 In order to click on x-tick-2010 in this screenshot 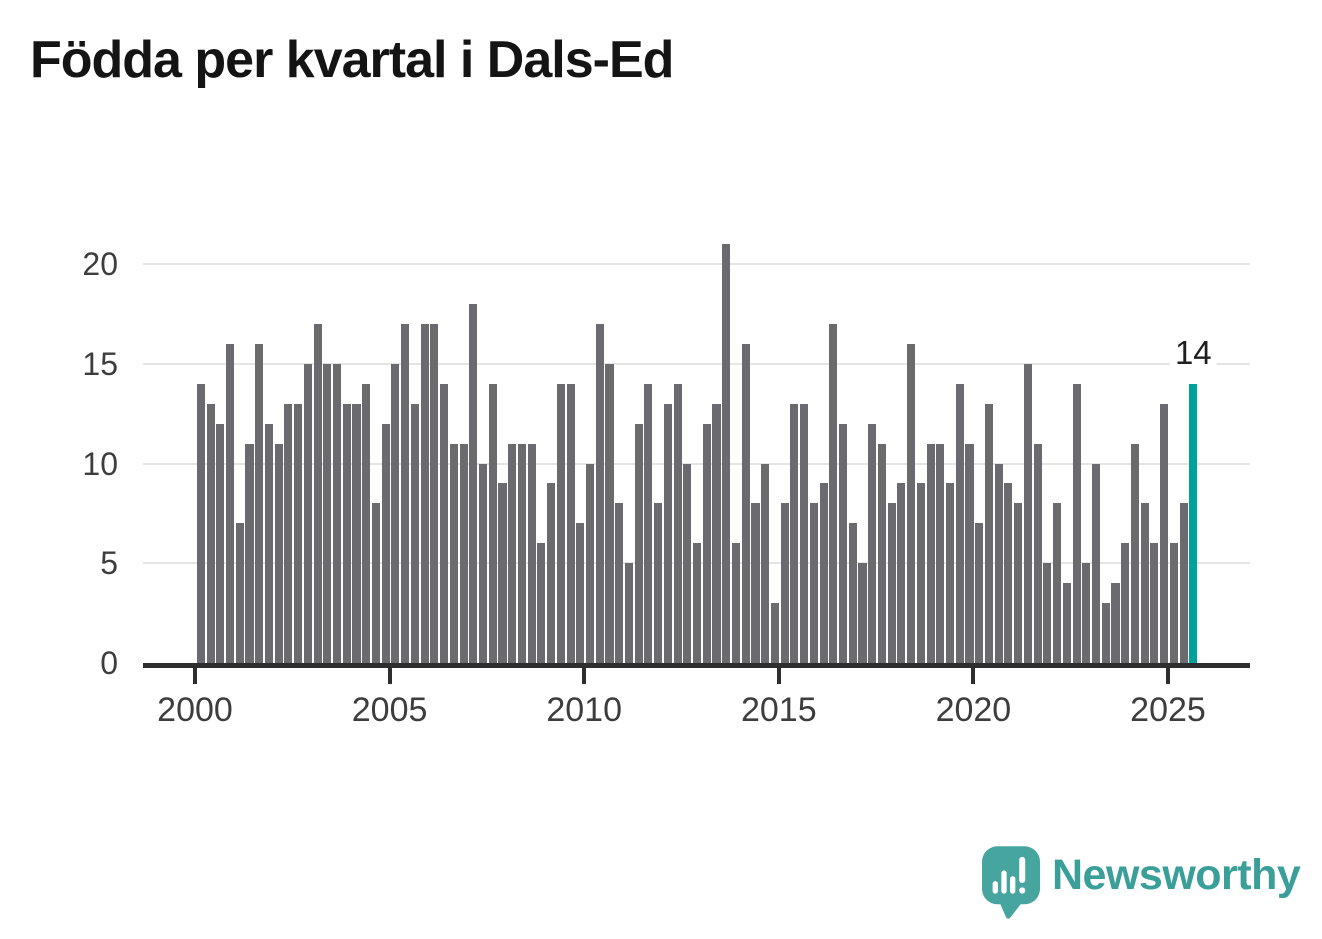, I will do `click(584, 676)`.